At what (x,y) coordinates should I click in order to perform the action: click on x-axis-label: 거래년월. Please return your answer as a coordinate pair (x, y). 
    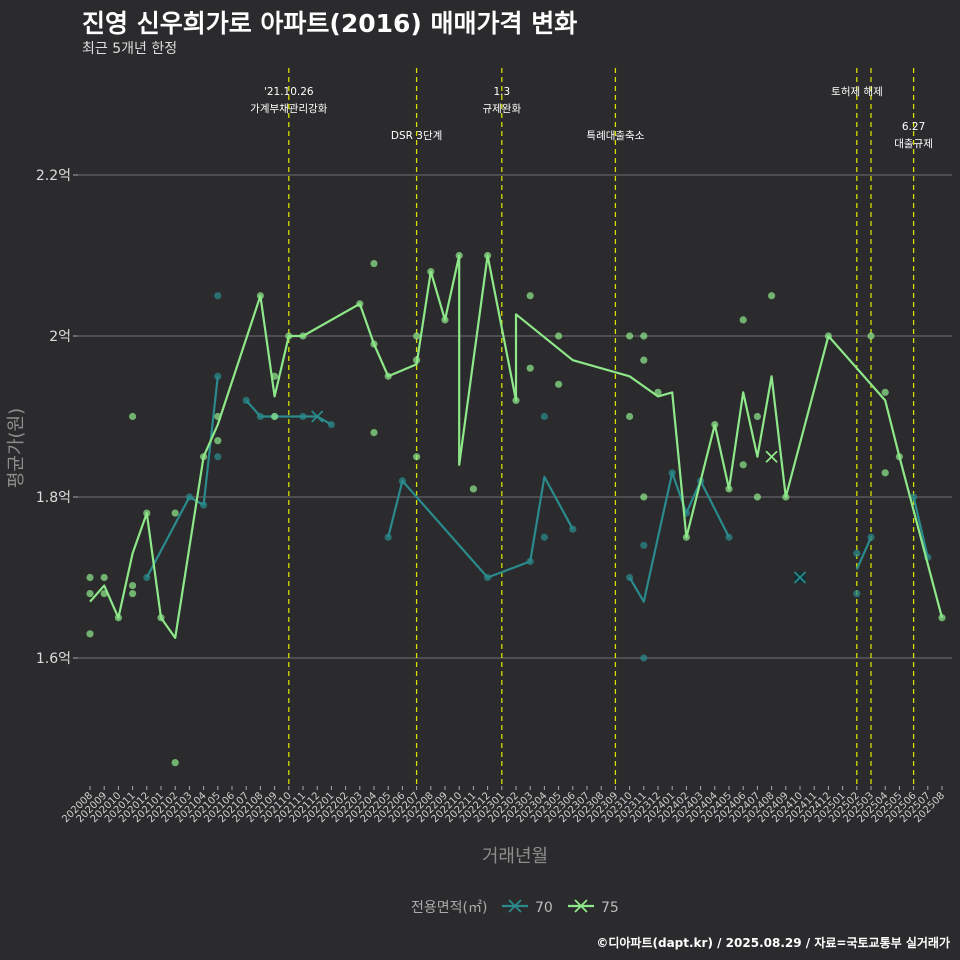
    Looking at the image, I should click on (515, 856).